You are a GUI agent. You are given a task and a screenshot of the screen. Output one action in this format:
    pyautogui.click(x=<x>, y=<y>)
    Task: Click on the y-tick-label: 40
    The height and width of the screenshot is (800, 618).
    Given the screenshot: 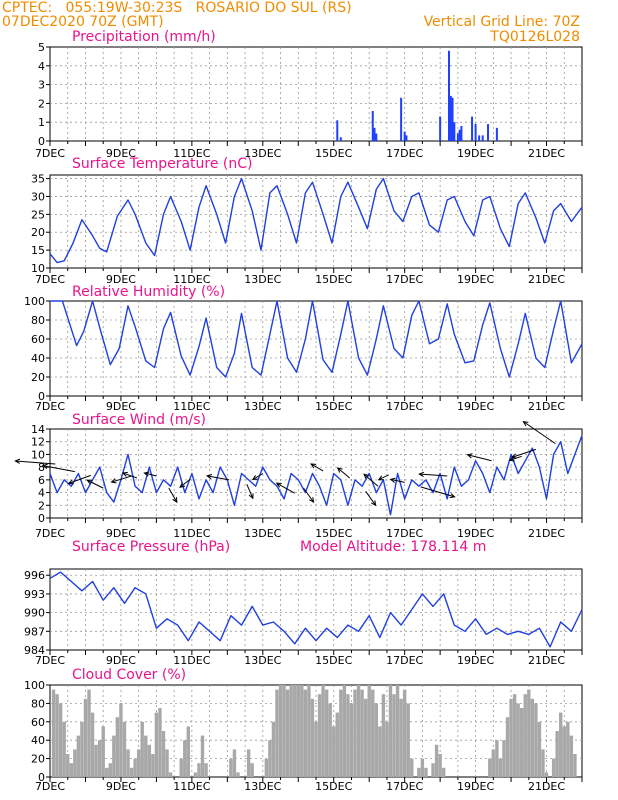 What is the action you would take?
    pyautogui.click(x=38, y=740)
    